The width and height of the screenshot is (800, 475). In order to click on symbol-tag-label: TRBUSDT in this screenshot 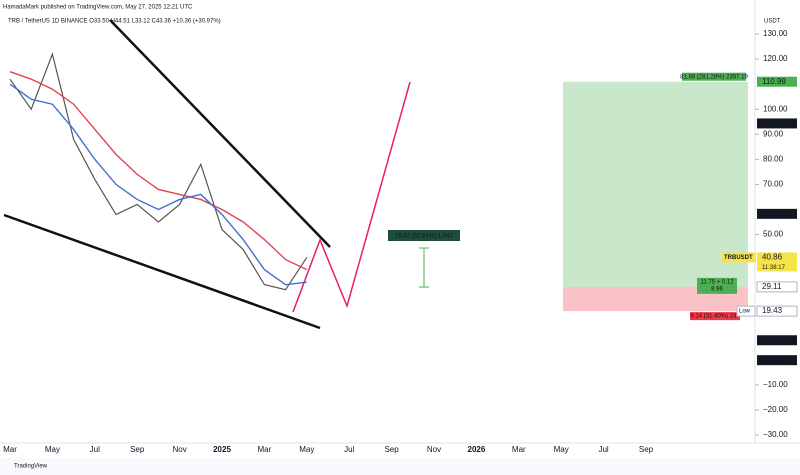, I will do `click(738, 258)`.